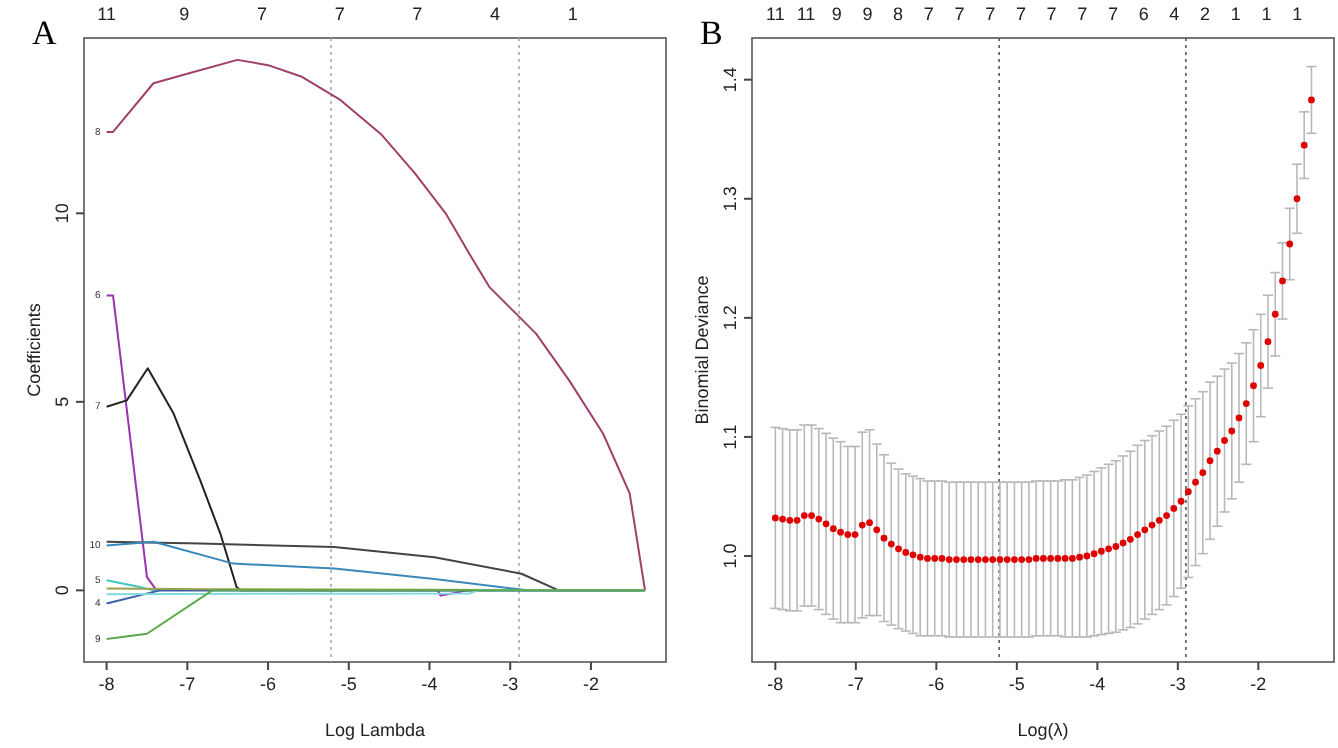 The height and width of the screenshot is (748, 1338). I want to click on y-tick-label: 1.0, so click(730, 556).